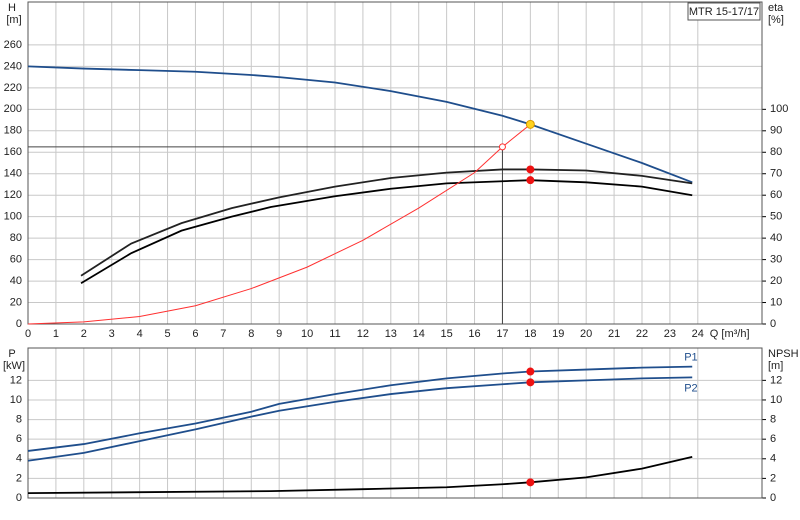  Describe the element at coordinates (776, 195) in the screenshot. I see `y2-tick-label: 60` at that location.